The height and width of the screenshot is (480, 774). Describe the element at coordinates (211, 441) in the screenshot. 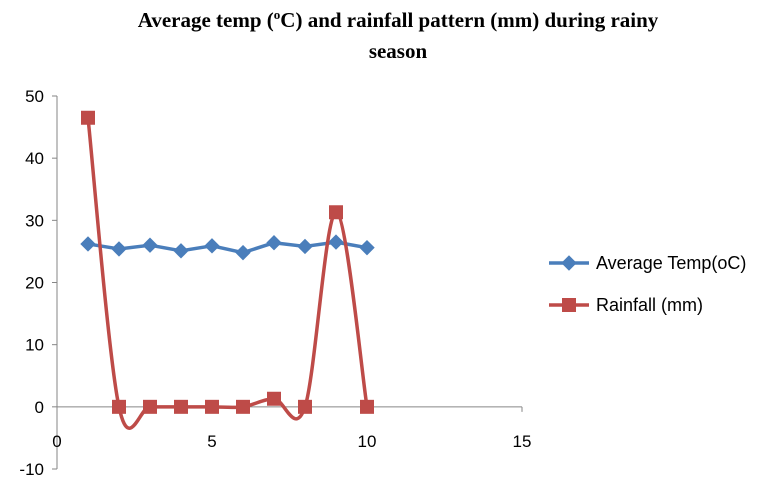

I see `x-tick-label: 5` at that location.